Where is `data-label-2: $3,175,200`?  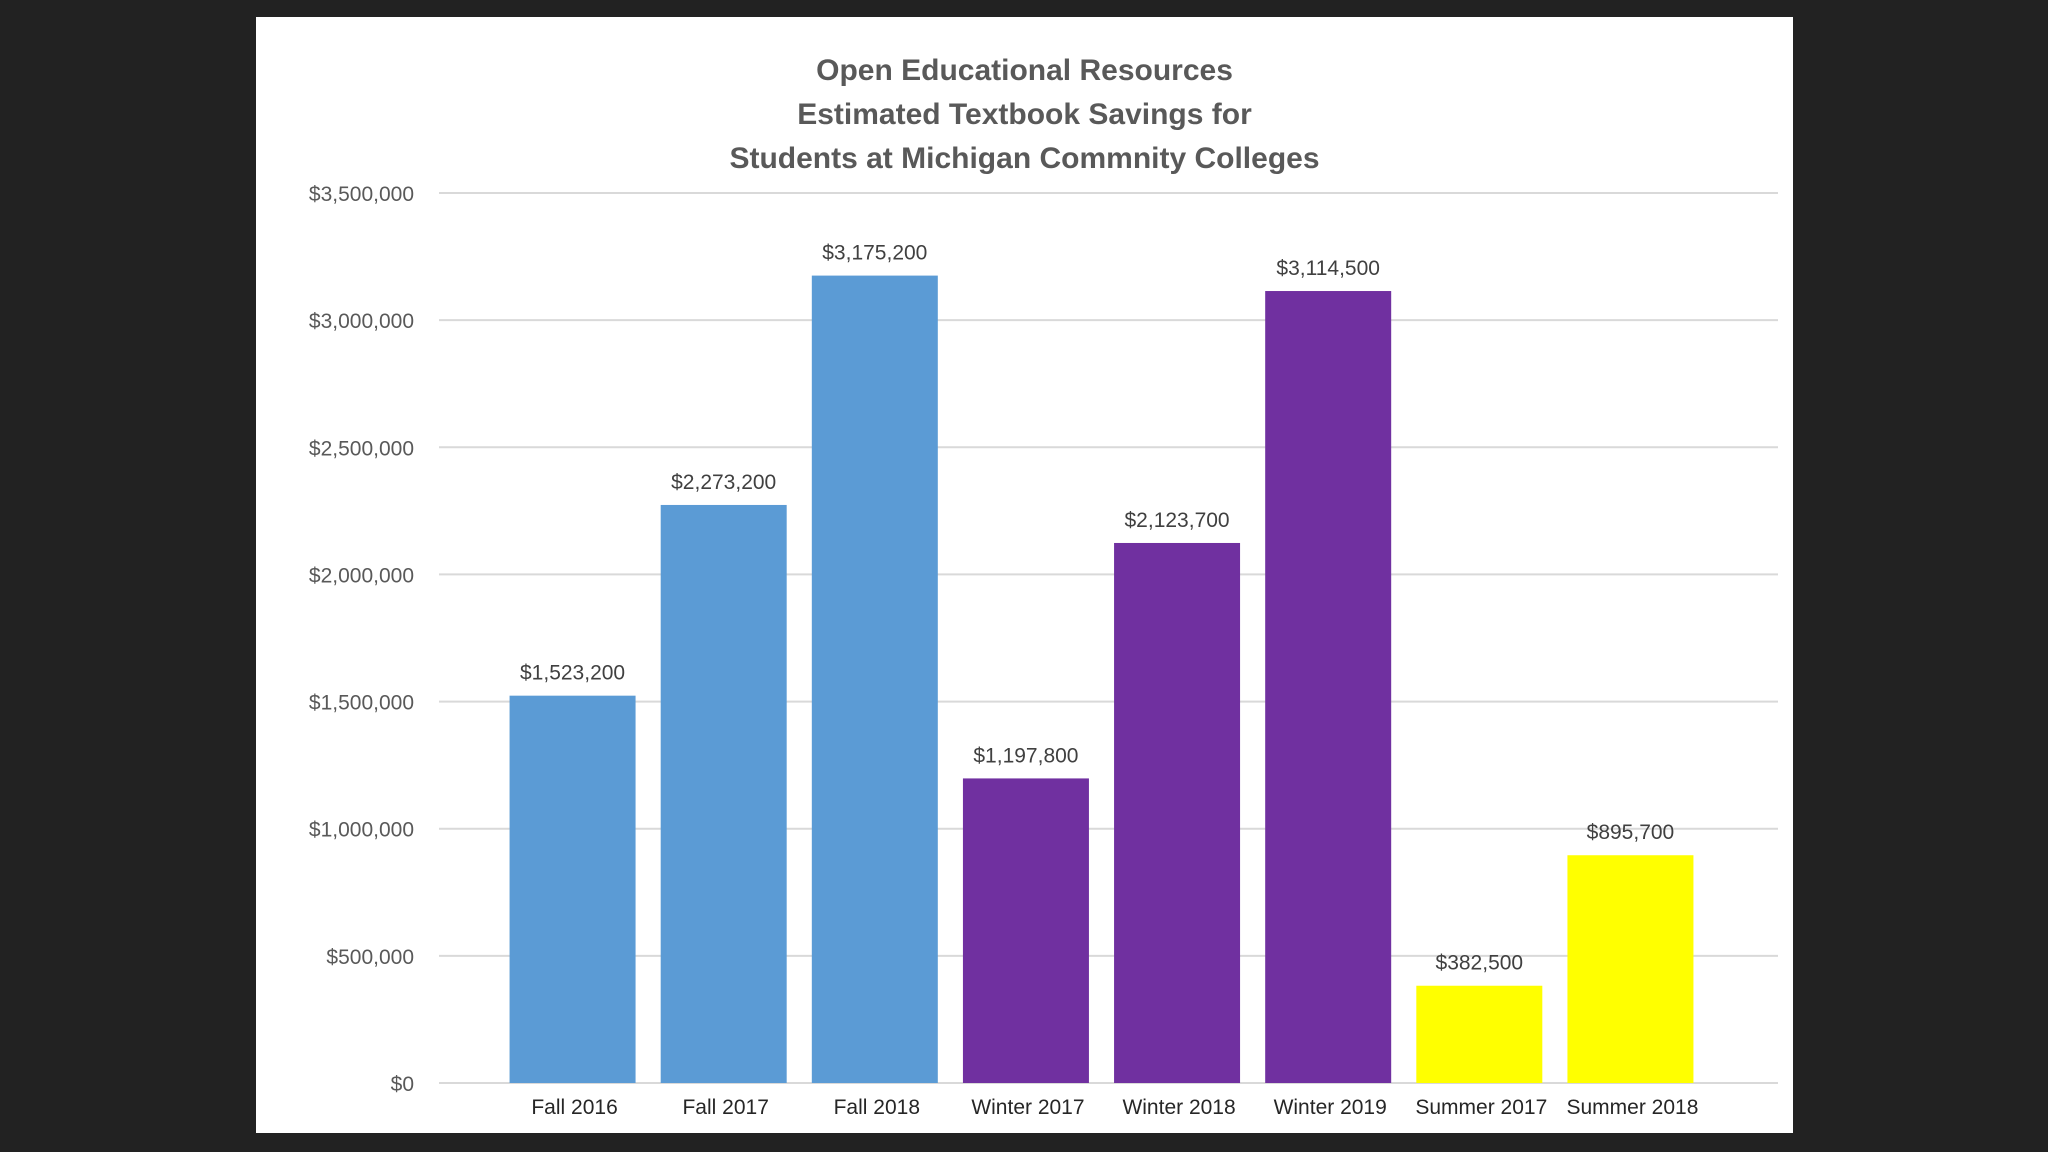 data-label-2: $3,175,200 is located at coordinates (874, 253).